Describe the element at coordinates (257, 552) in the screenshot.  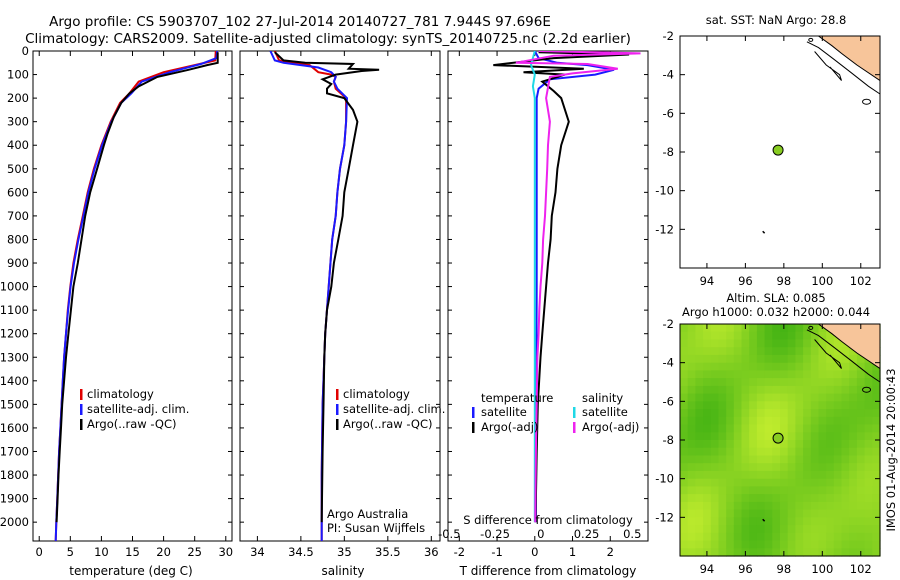
I see `x-tick-label: 34` at that location.